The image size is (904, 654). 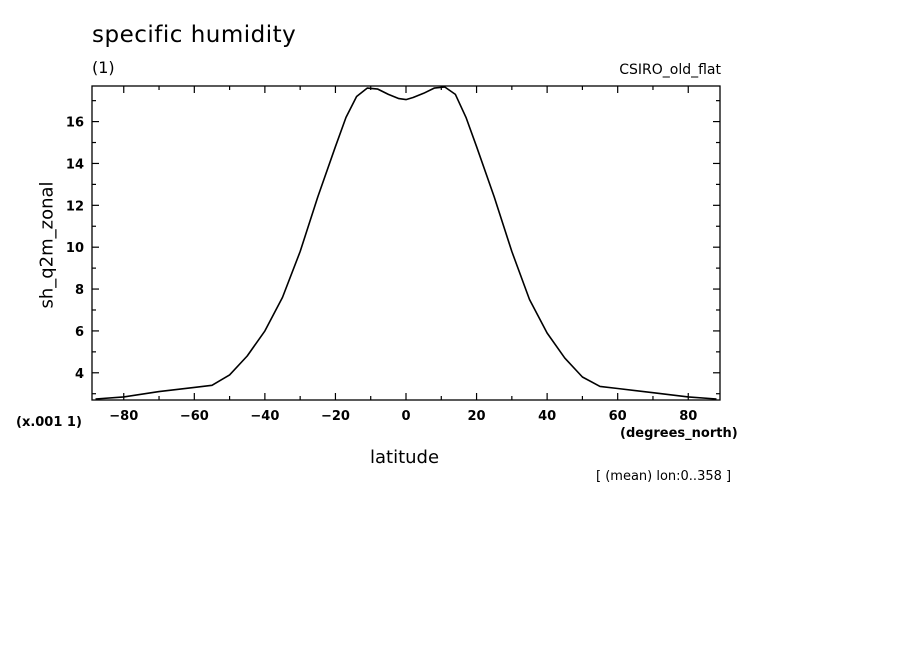 I want to click on chart-subtitle: (1), so click(x=103, y=67).